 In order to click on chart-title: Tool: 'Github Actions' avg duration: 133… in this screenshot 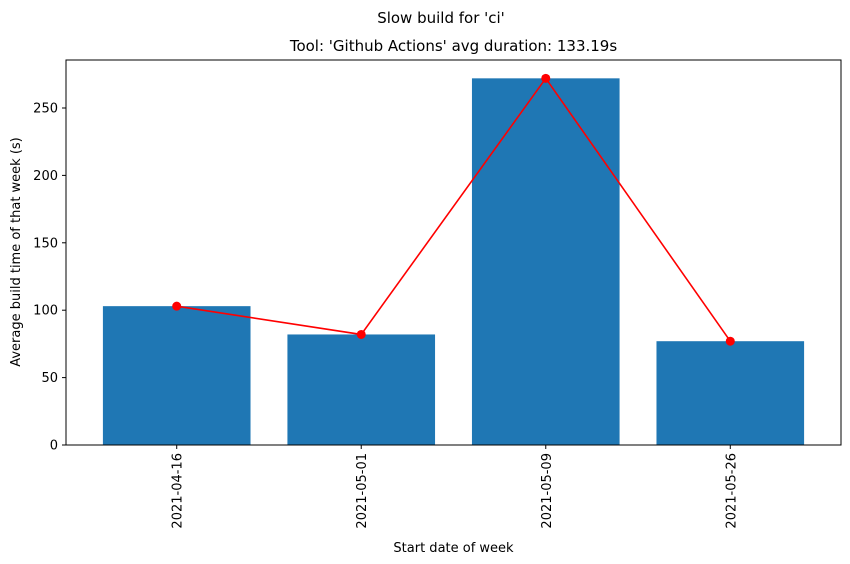, I will do `click(453, 46)`.